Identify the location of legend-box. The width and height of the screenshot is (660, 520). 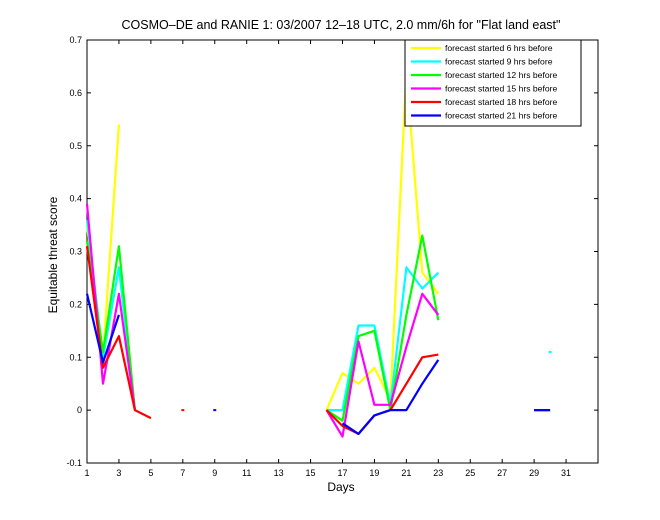
(493, 83).